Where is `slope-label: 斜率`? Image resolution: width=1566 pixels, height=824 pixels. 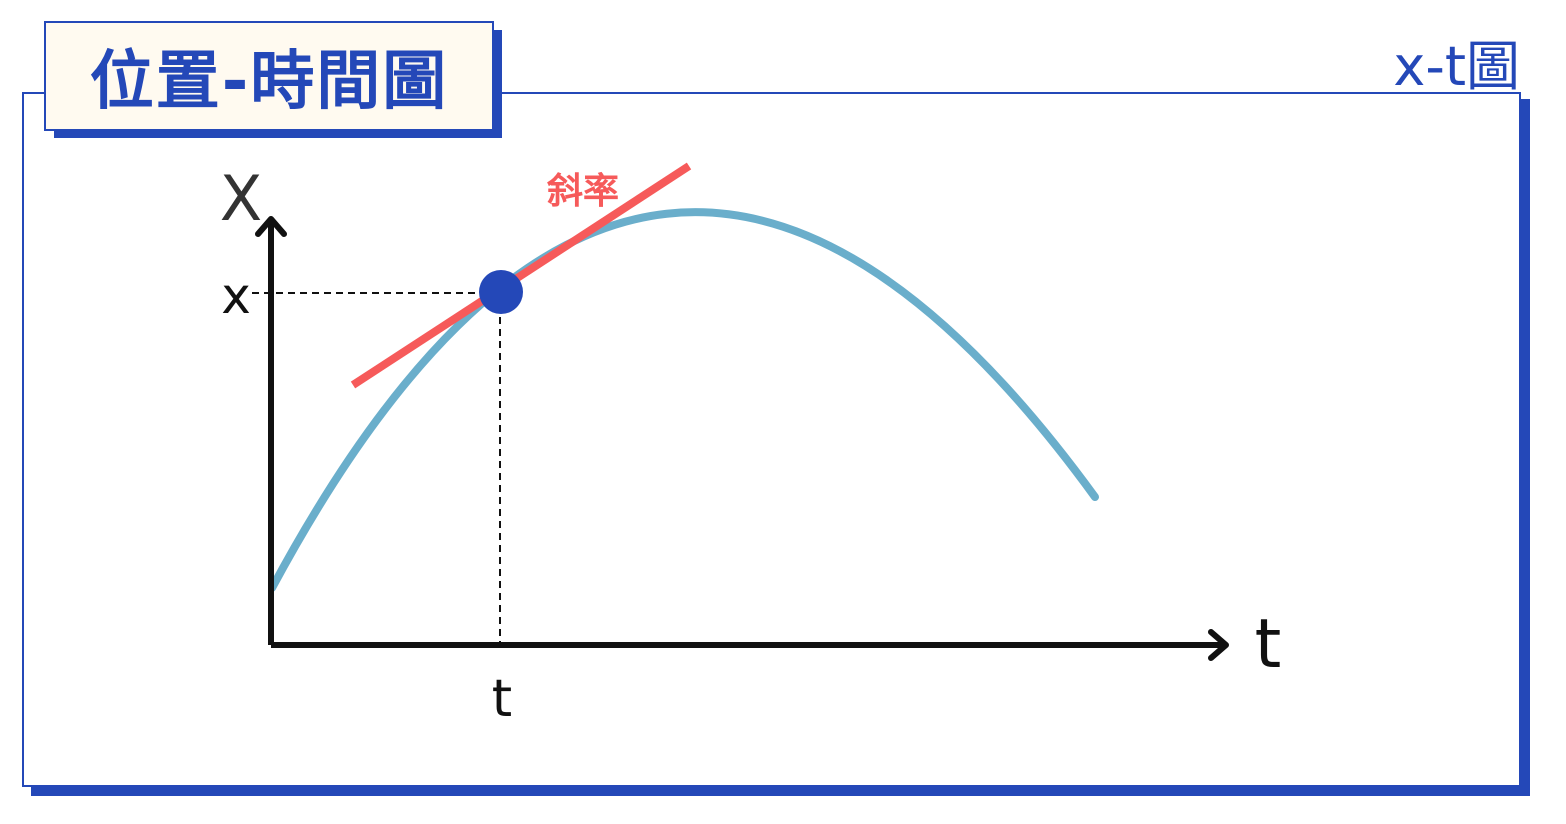 slope-label: 斜率 is located at coordinates (583, 191).